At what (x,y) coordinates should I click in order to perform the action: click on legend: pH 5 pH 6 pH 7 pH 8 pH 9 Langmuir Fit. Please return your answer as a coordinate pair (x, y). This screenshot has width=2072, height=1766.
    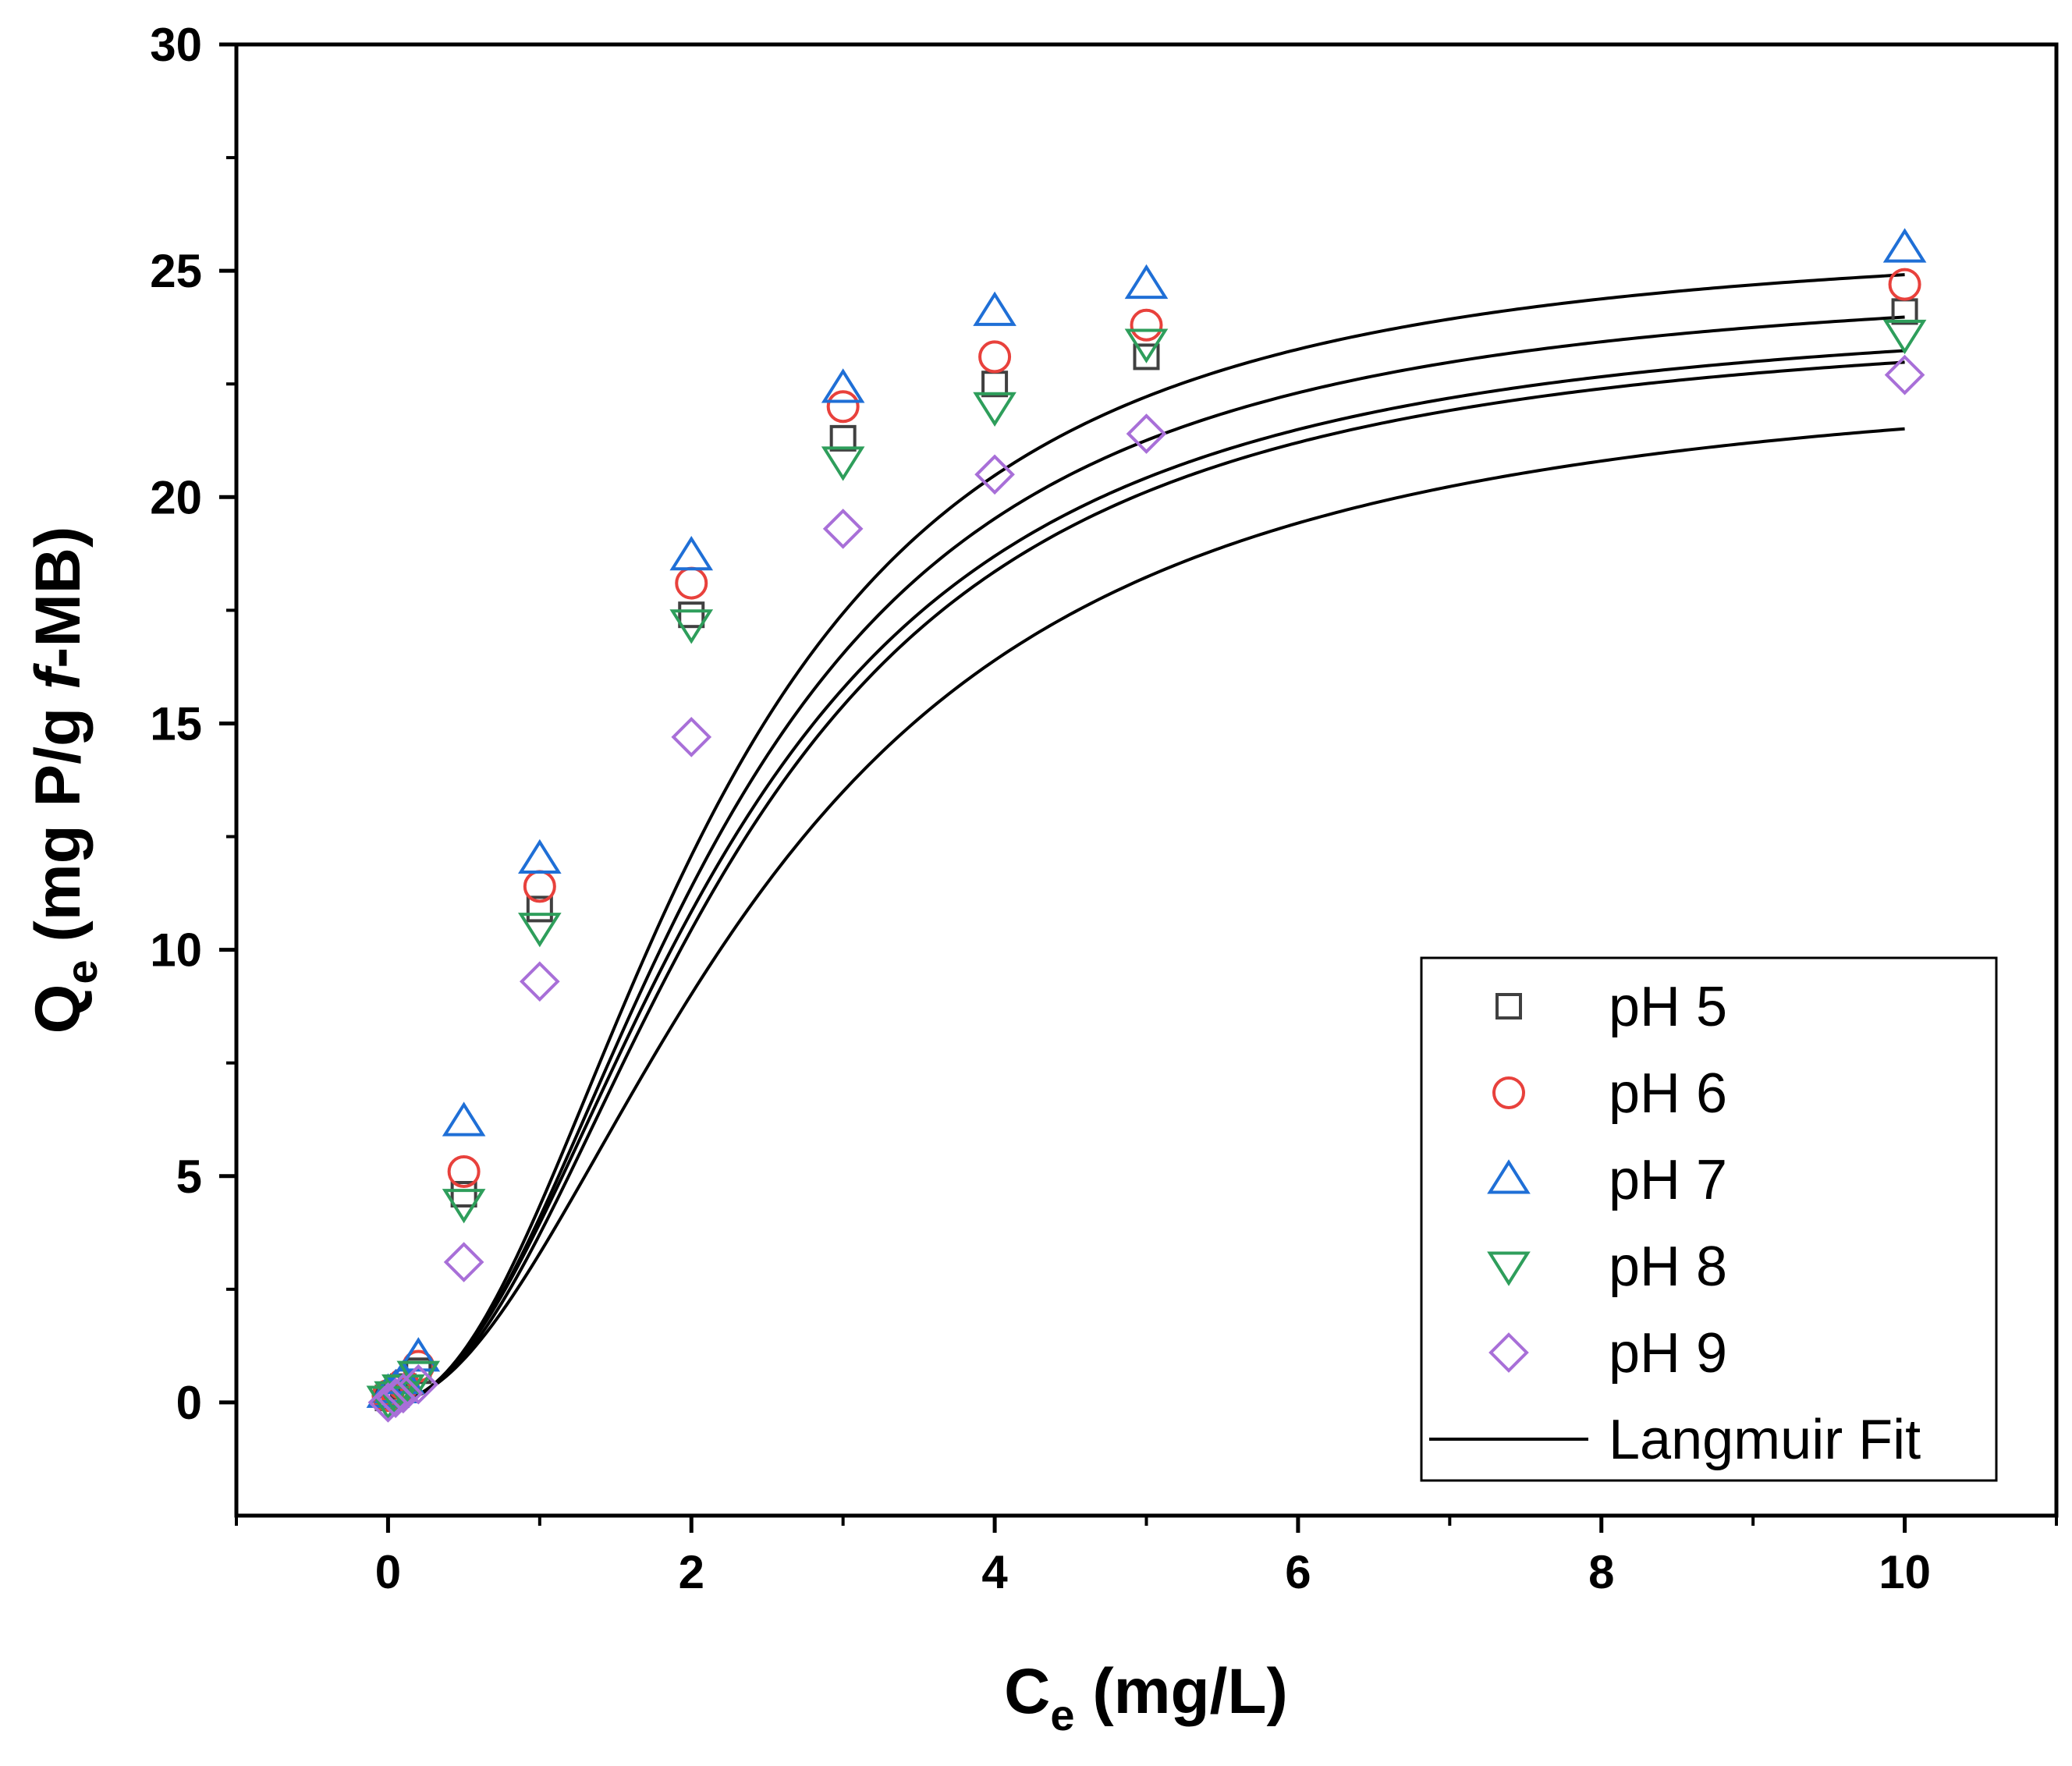
    Looking at the image, I should click on (1709, 1219).